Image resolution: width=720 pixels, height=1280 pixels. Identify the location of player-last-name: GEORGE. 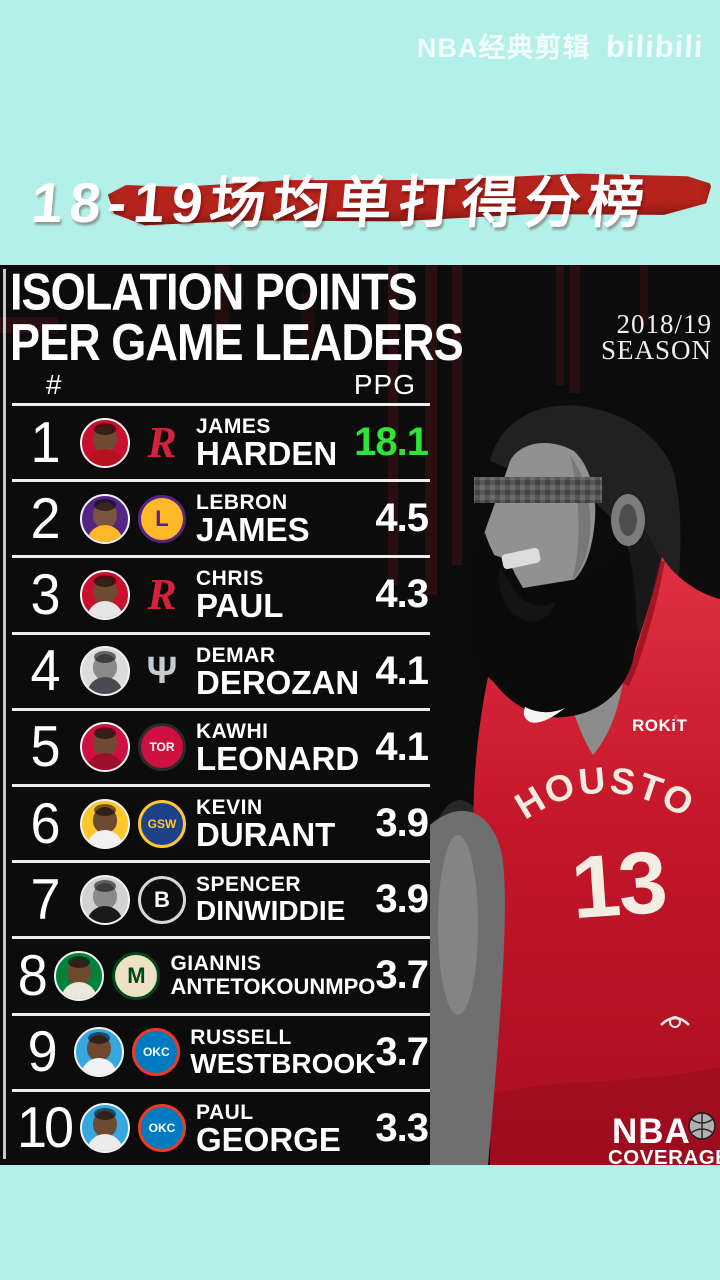
(268, 1139).